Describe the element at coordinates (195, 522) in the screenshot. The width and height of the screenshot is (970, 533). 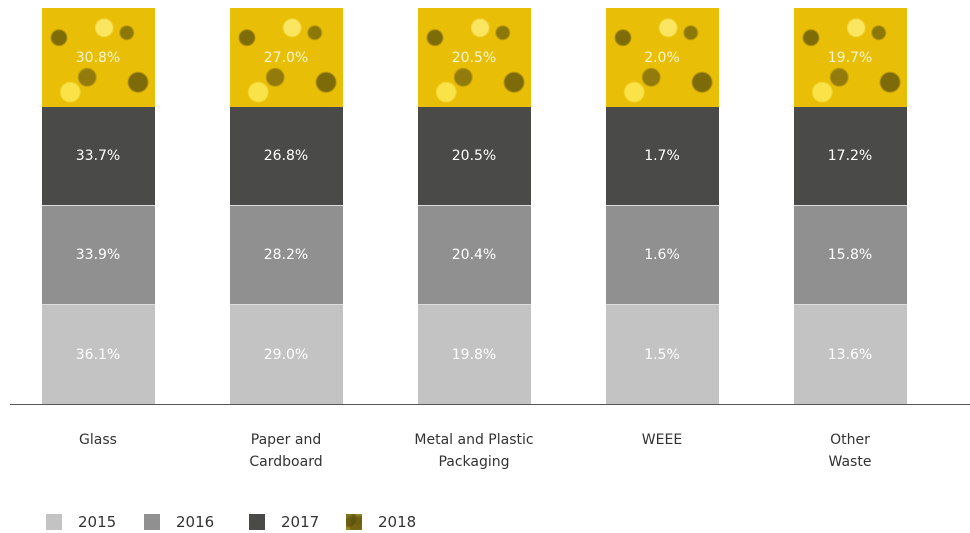
I see `legend-label: 2016` at that location.